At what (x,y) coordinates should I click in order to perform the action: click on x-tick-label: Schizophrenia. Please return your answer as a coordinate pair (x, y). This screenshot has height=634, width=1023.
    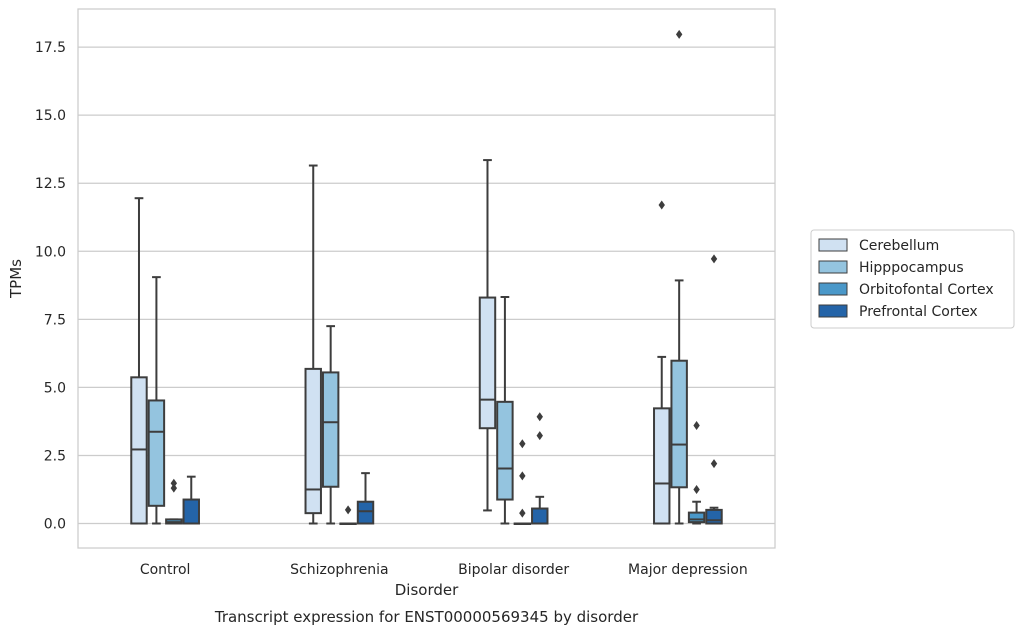
    Looking at the image, I should click on (339, 570).